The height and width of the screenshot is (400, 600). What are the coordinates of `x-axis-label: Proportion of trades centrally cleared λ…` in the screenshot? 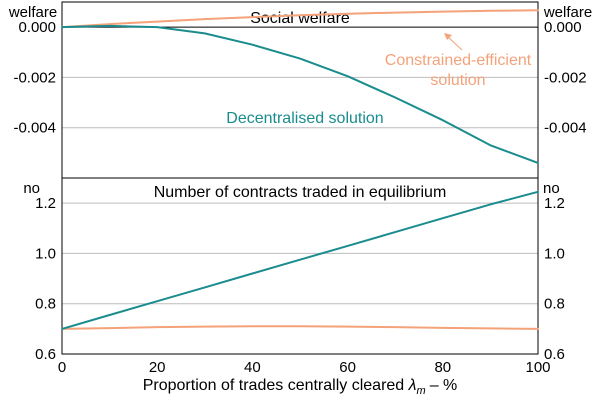 It's located at (300, 387).